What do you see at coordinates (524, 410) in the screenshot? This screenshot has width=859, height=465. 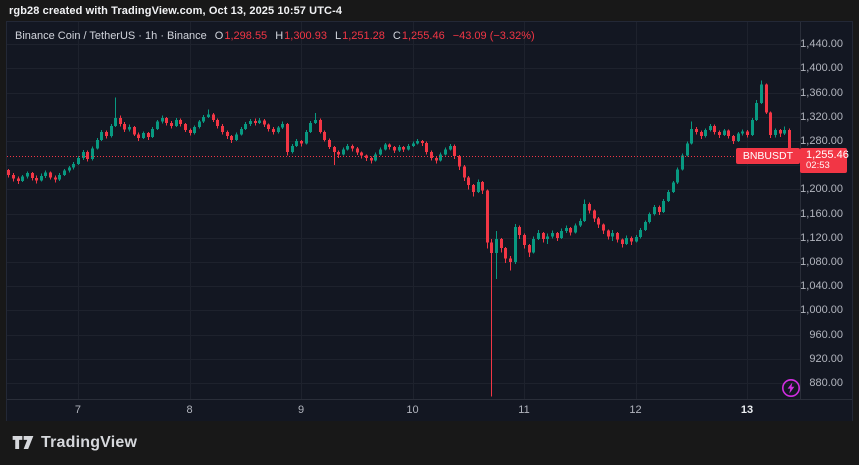 I see `time-tick-label: 11` at bounding box center [524, 410].